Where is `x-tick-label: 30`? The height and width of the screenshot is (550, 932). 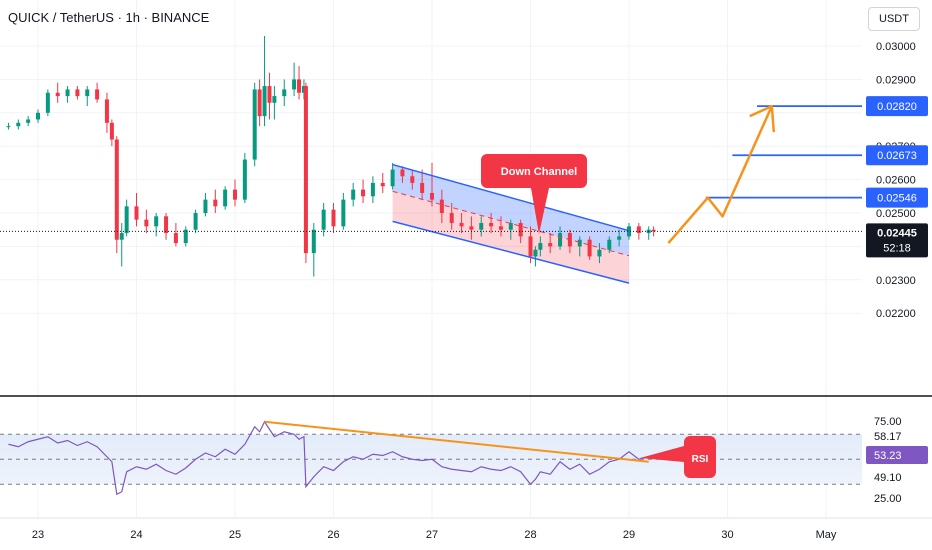 x-tick-label: 30 is located at coordinates (727, 535).